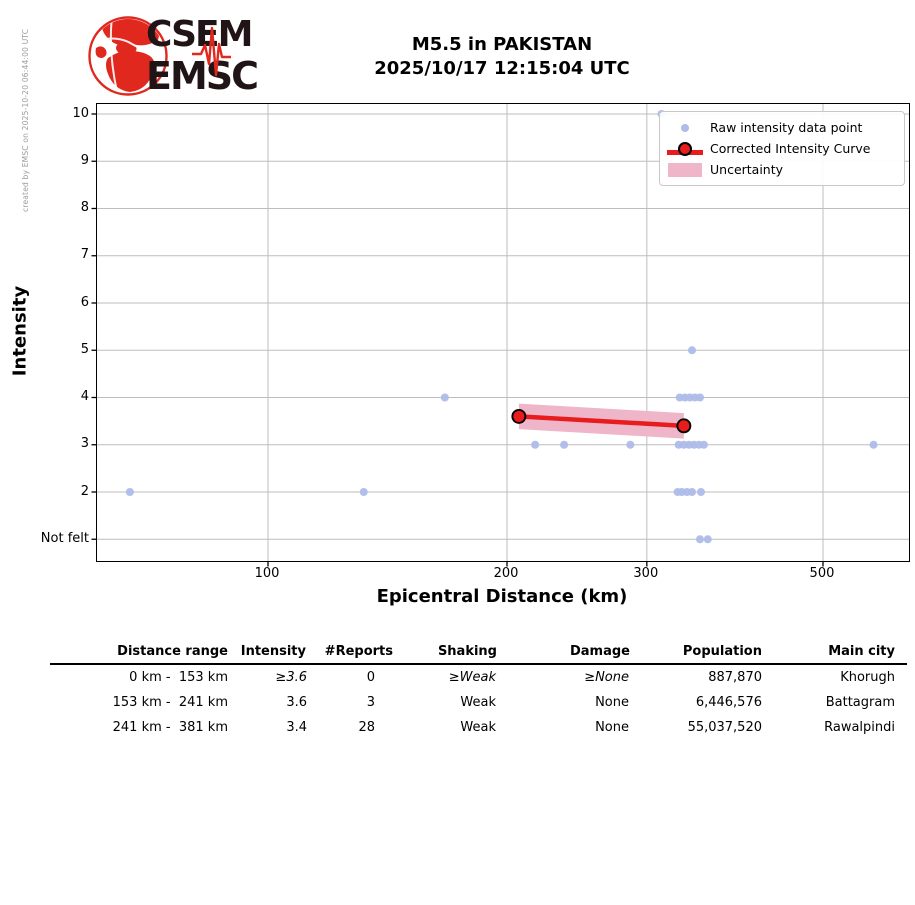 The width and height of the screenshot is (915, 905). Describe the element at coordinates (601, 421) in the screenshot. I see `corrected-intensity-curve` at that location.